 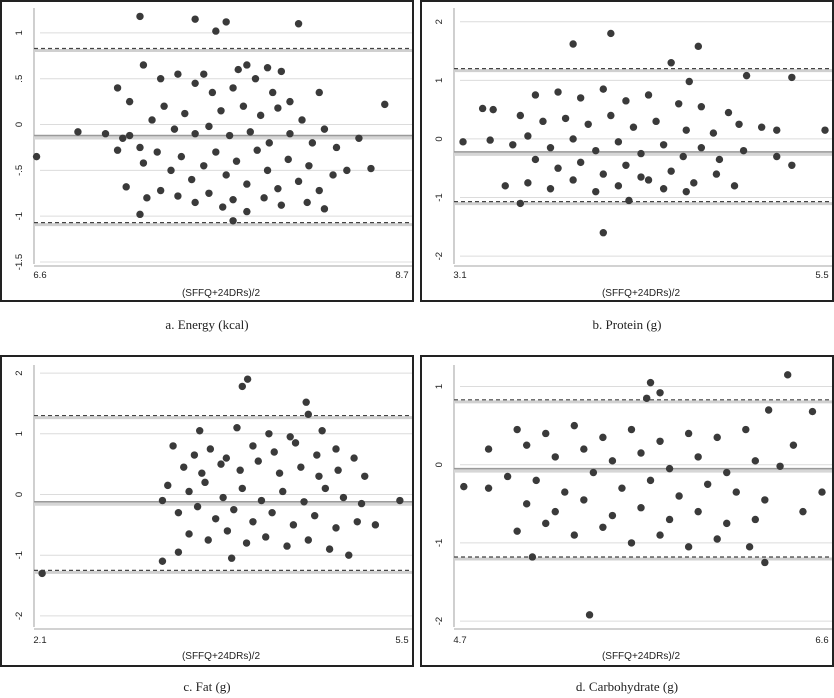 I want to click on x-tick-label: 6.6, so click(x=821, y=640).